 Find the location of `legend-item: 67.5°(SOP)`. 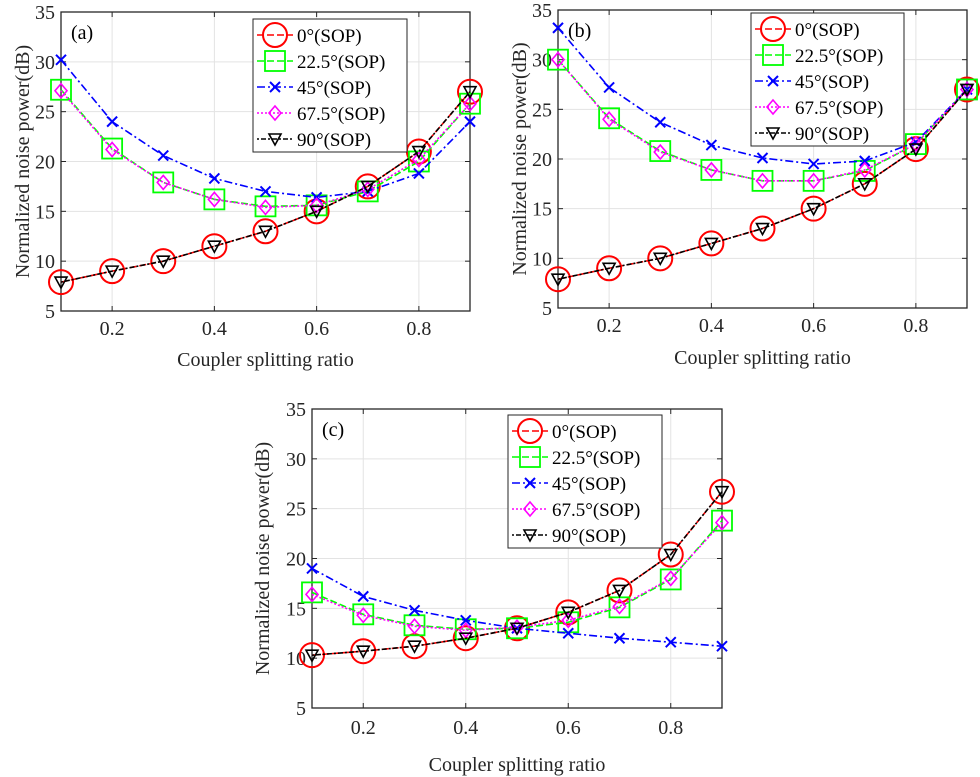

legend-item: 67.5°(SOP) is located at coordinates (576, 510).